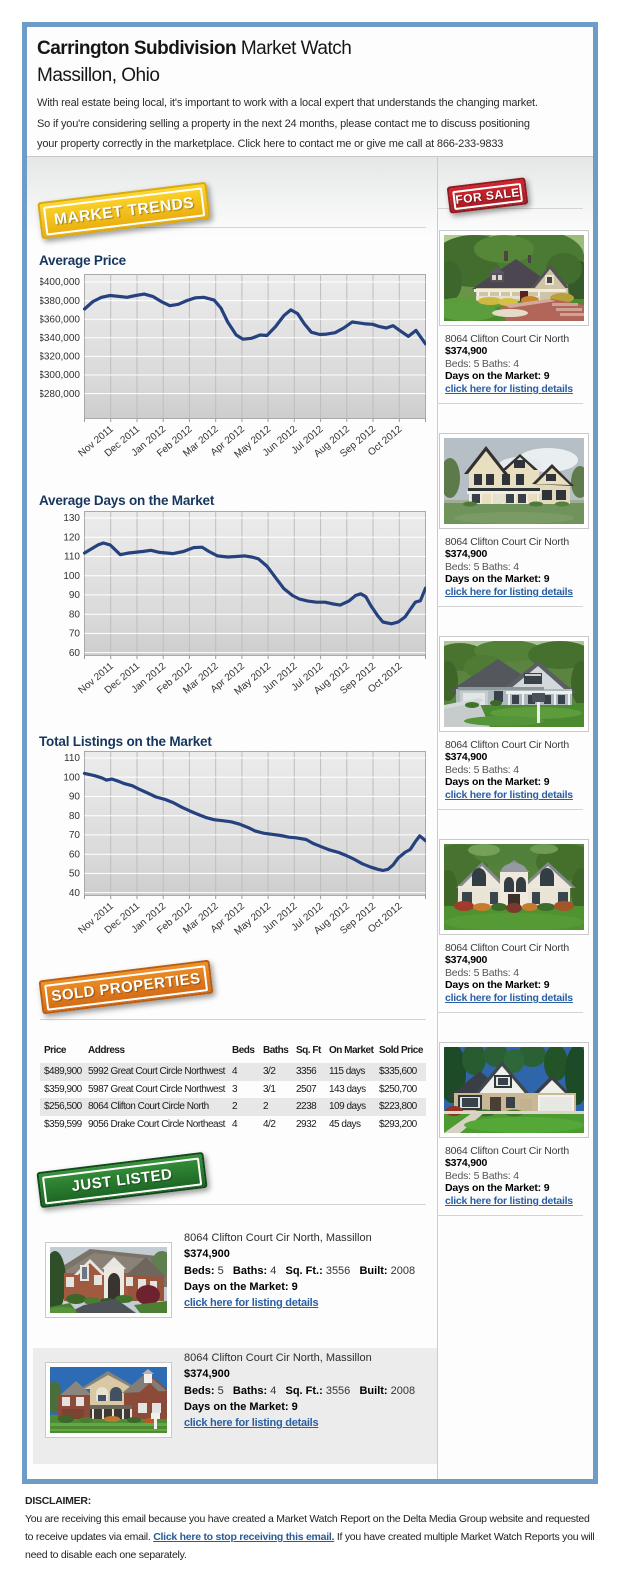  Describe the element at coordinates (71, 518) in the screenshot. I see `svg-text: 130` at that location.